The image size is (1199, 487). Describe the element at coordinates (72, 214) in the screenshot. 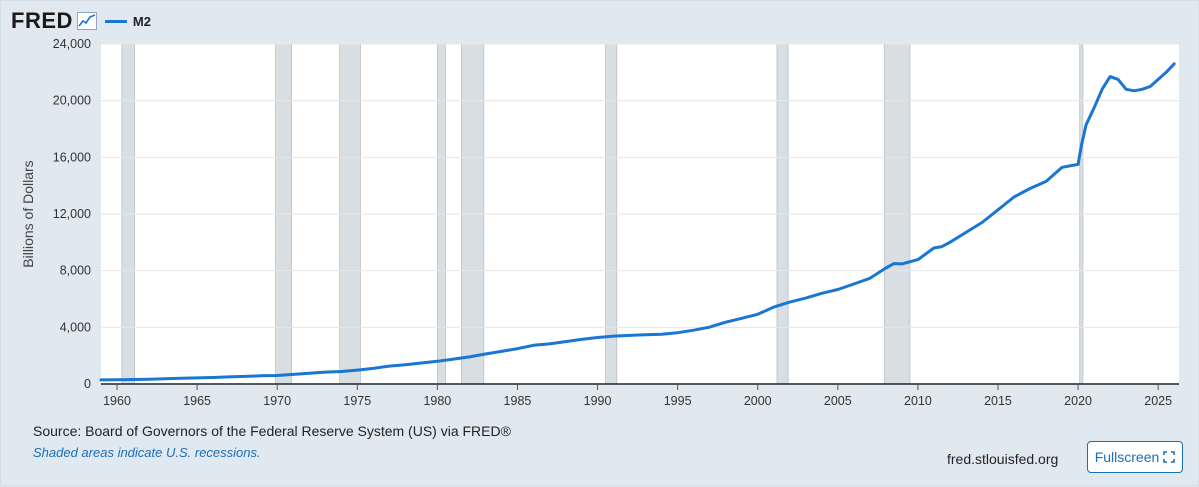

I see `y-tick-label-3: 12,000` at that location.